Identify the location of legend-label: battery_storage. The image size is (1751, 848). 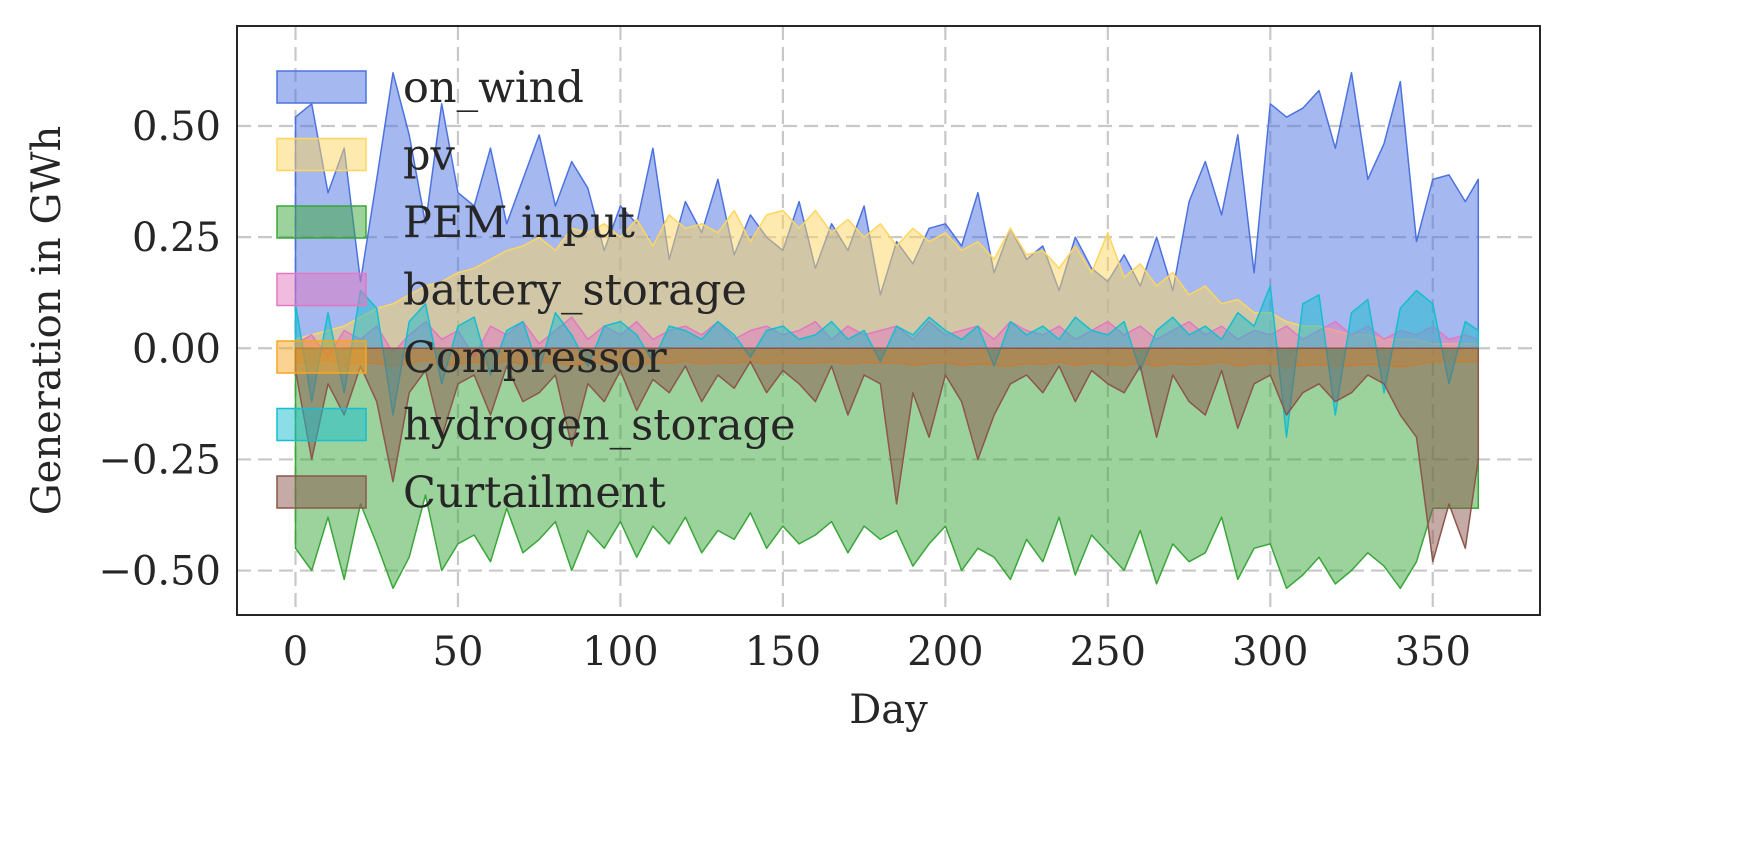
(575, 291).